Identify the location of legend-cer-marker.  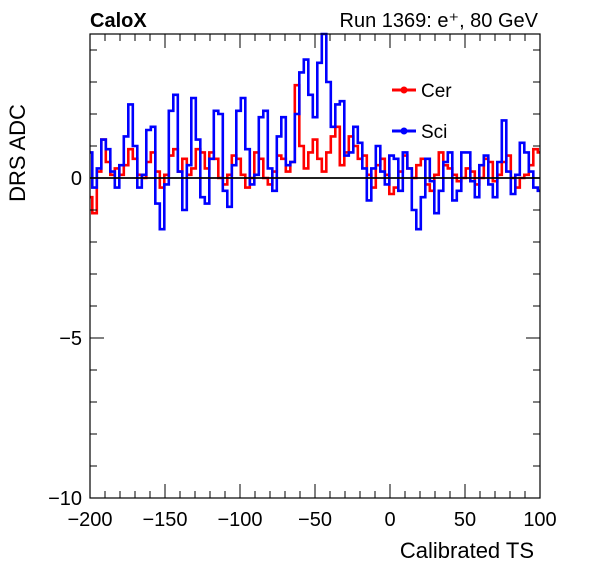
(404, 90).